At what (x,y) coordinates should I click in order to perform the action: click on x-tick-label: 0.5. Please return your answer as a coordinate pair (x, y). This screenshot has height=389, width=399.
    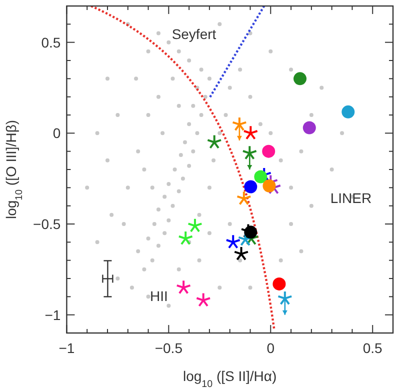
    Looking at the image, I should click on (372, 348).